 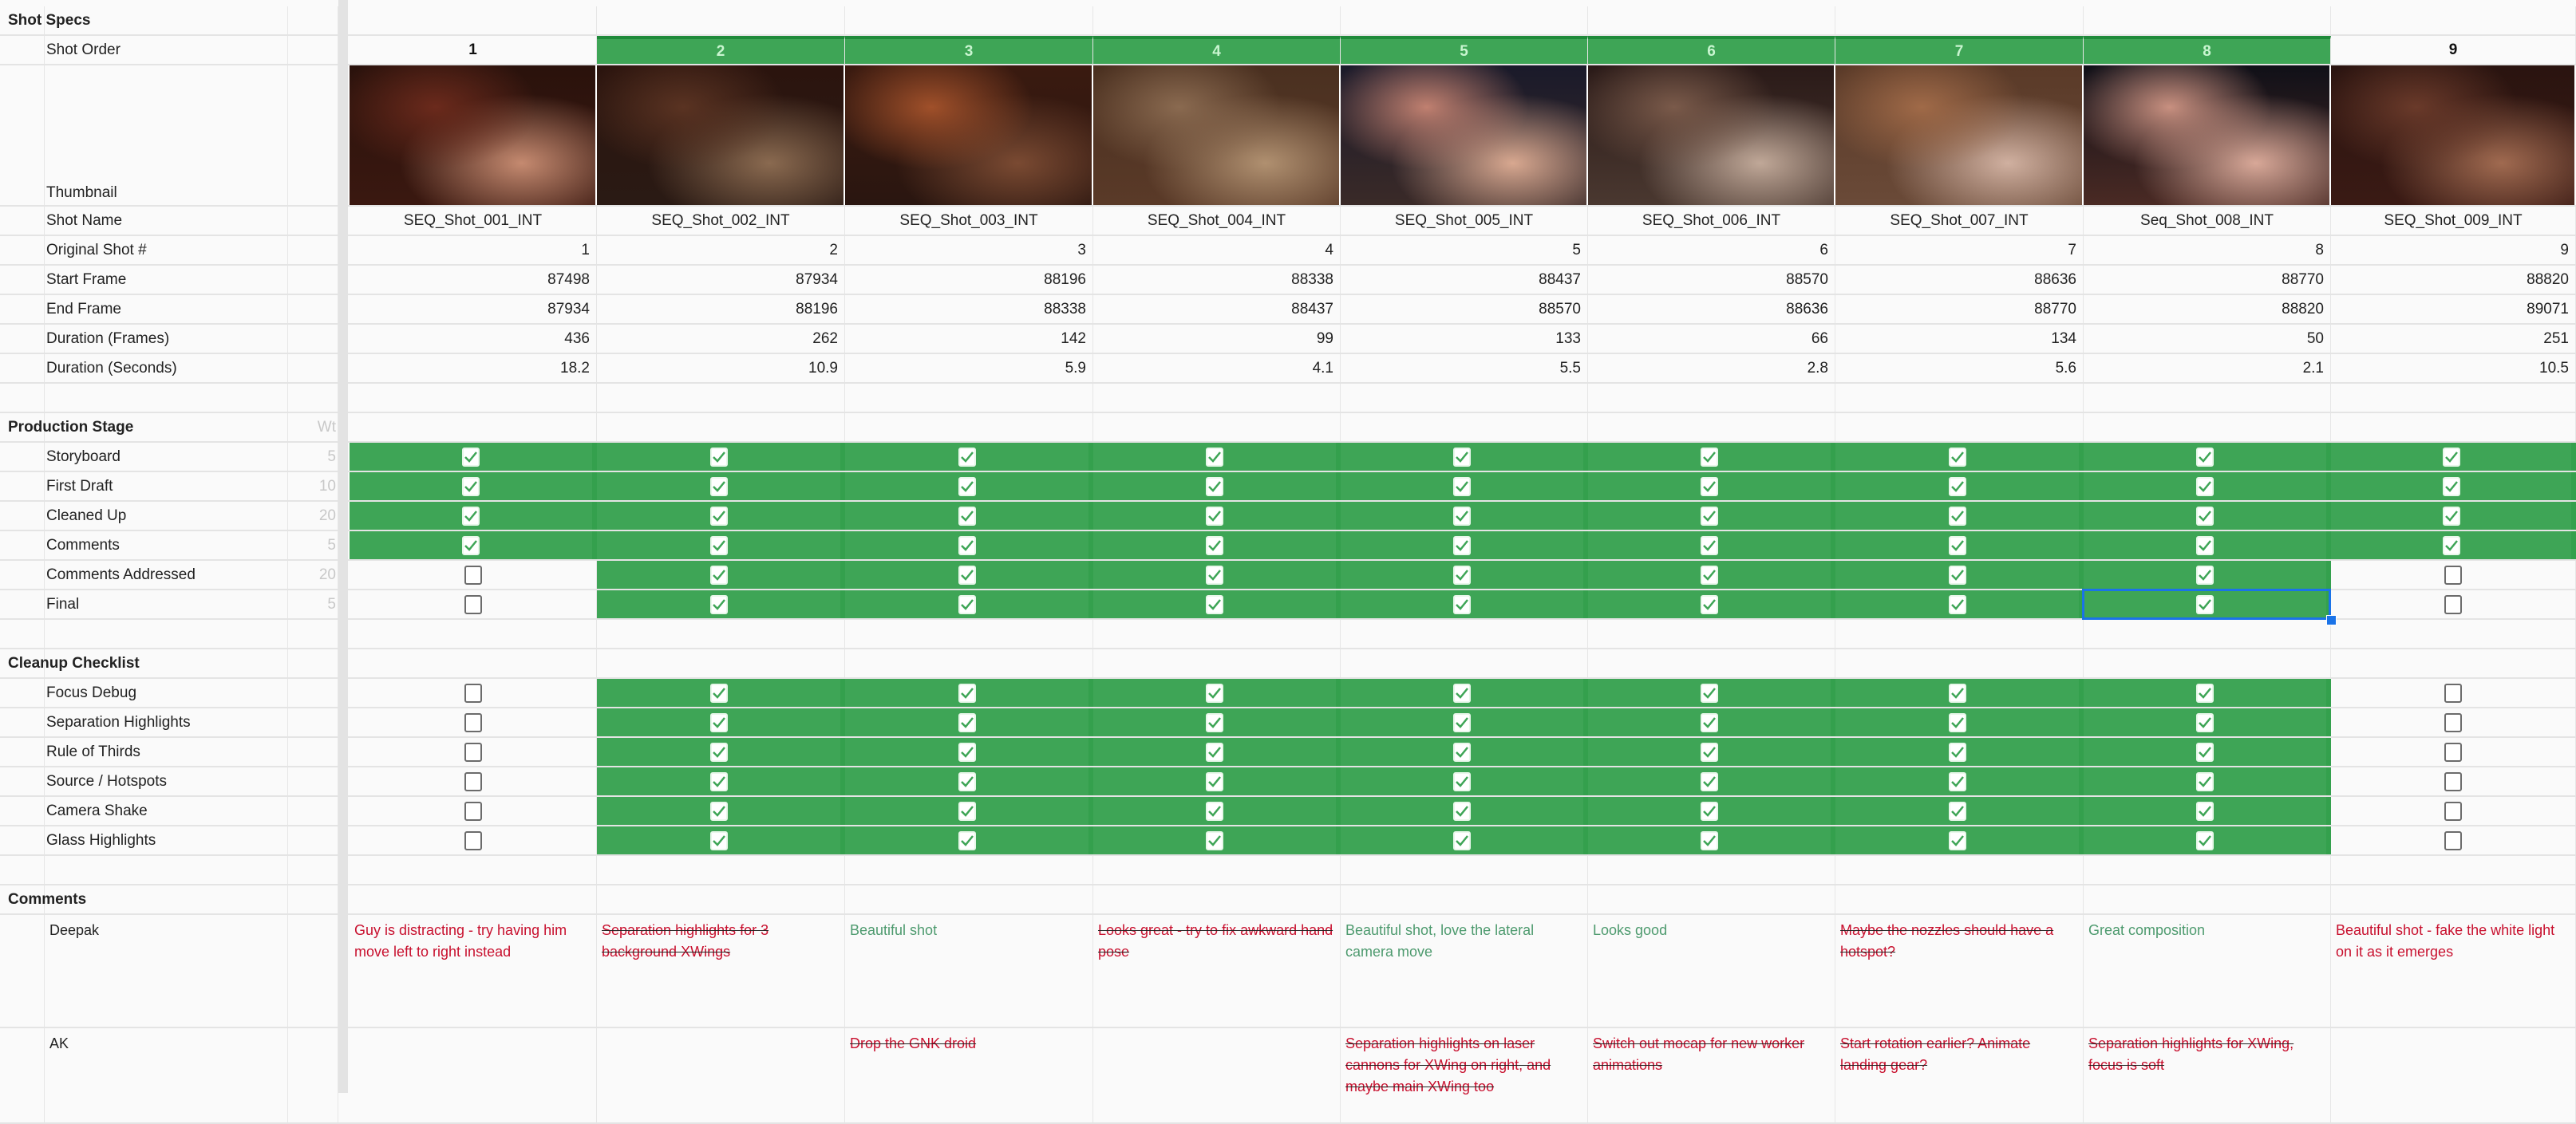 I want to click on seconds-cell: 5.5, so click(x=1464, y=368).